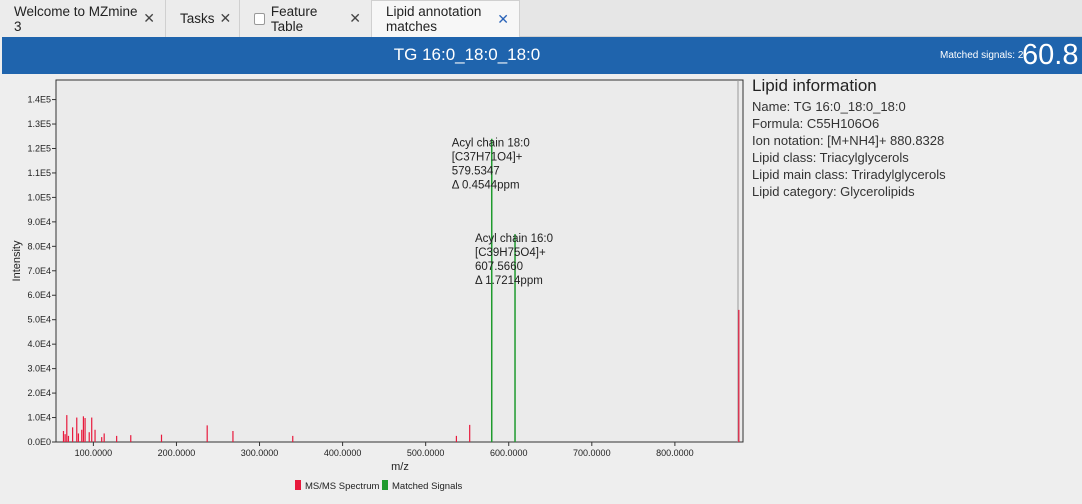 Image resolution: width=1082 pixels, height=504 pixels. What do you see at coordinates (849, 174) in the screenshot?
I see `lipid-main-class: Lipid main class: Triradylglycerols` at bounding box center [849, 174].